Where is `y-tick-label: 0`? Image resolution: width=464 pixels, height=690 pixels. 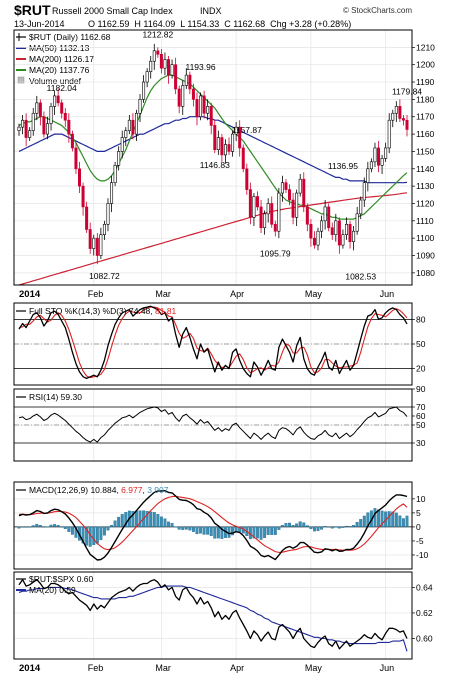 y-tick-label: 0 is located at coordinates (418, 527).